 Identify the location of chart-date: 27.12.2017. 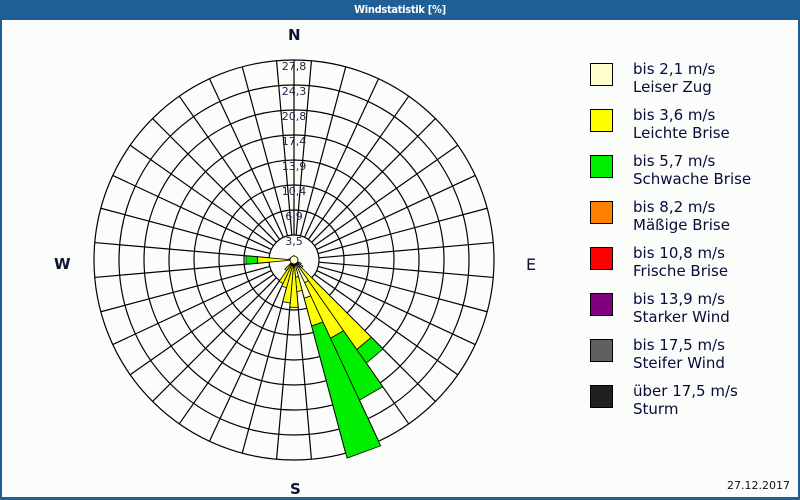
(758, 485).